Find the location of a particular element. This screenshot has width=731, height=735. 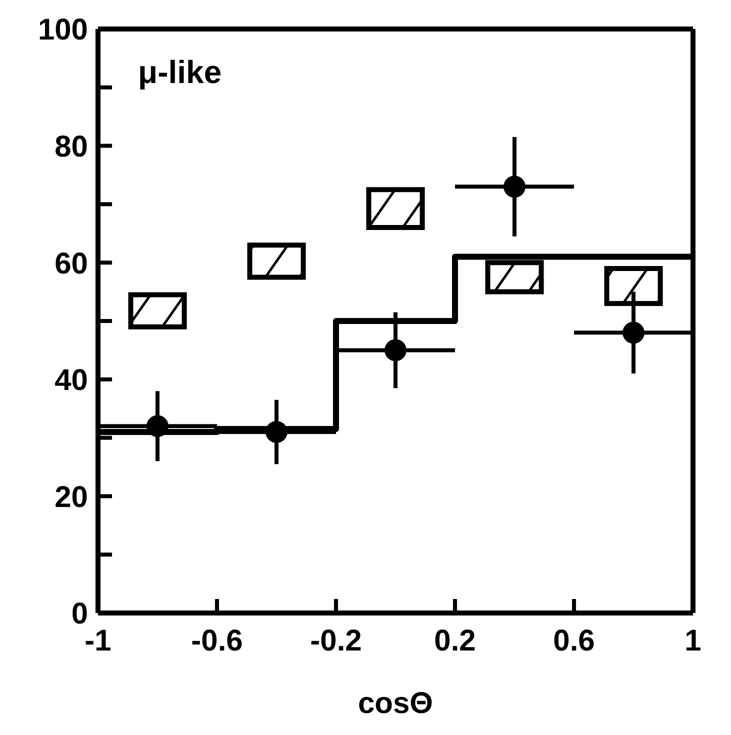

y-tick-label: 80 is located at coordinates (71, 147).